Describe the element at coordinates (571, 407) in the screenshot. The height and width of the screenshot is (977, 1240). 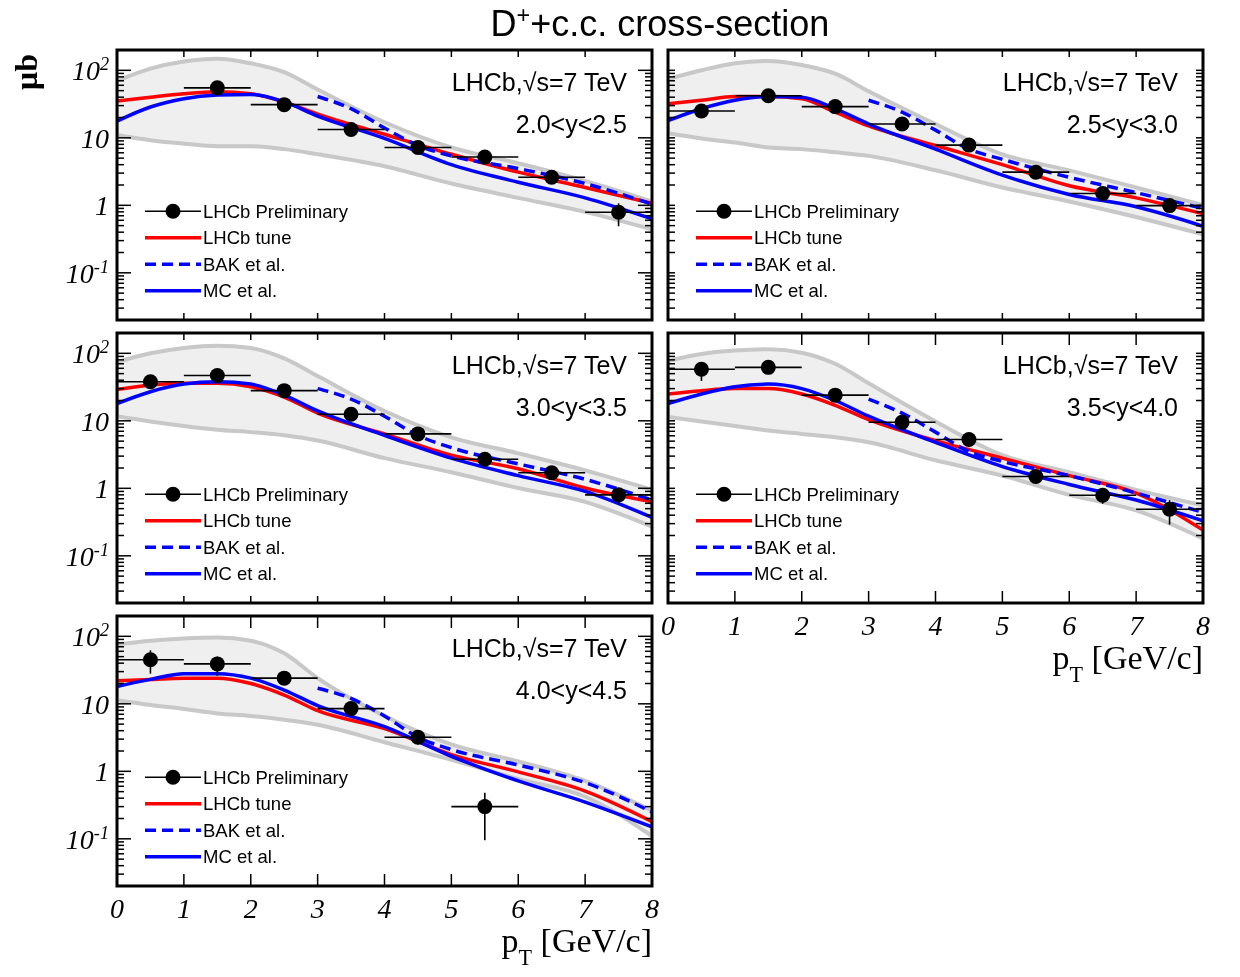
I see `annotation: 3.0<y<3.5` at that location.